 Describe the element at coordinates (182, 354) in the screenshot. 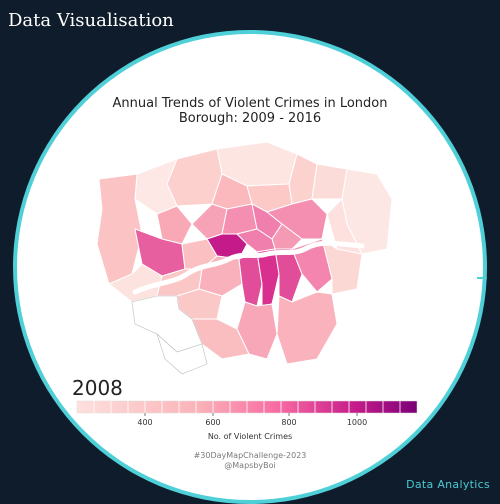

I see `borough-kingston` at that location.